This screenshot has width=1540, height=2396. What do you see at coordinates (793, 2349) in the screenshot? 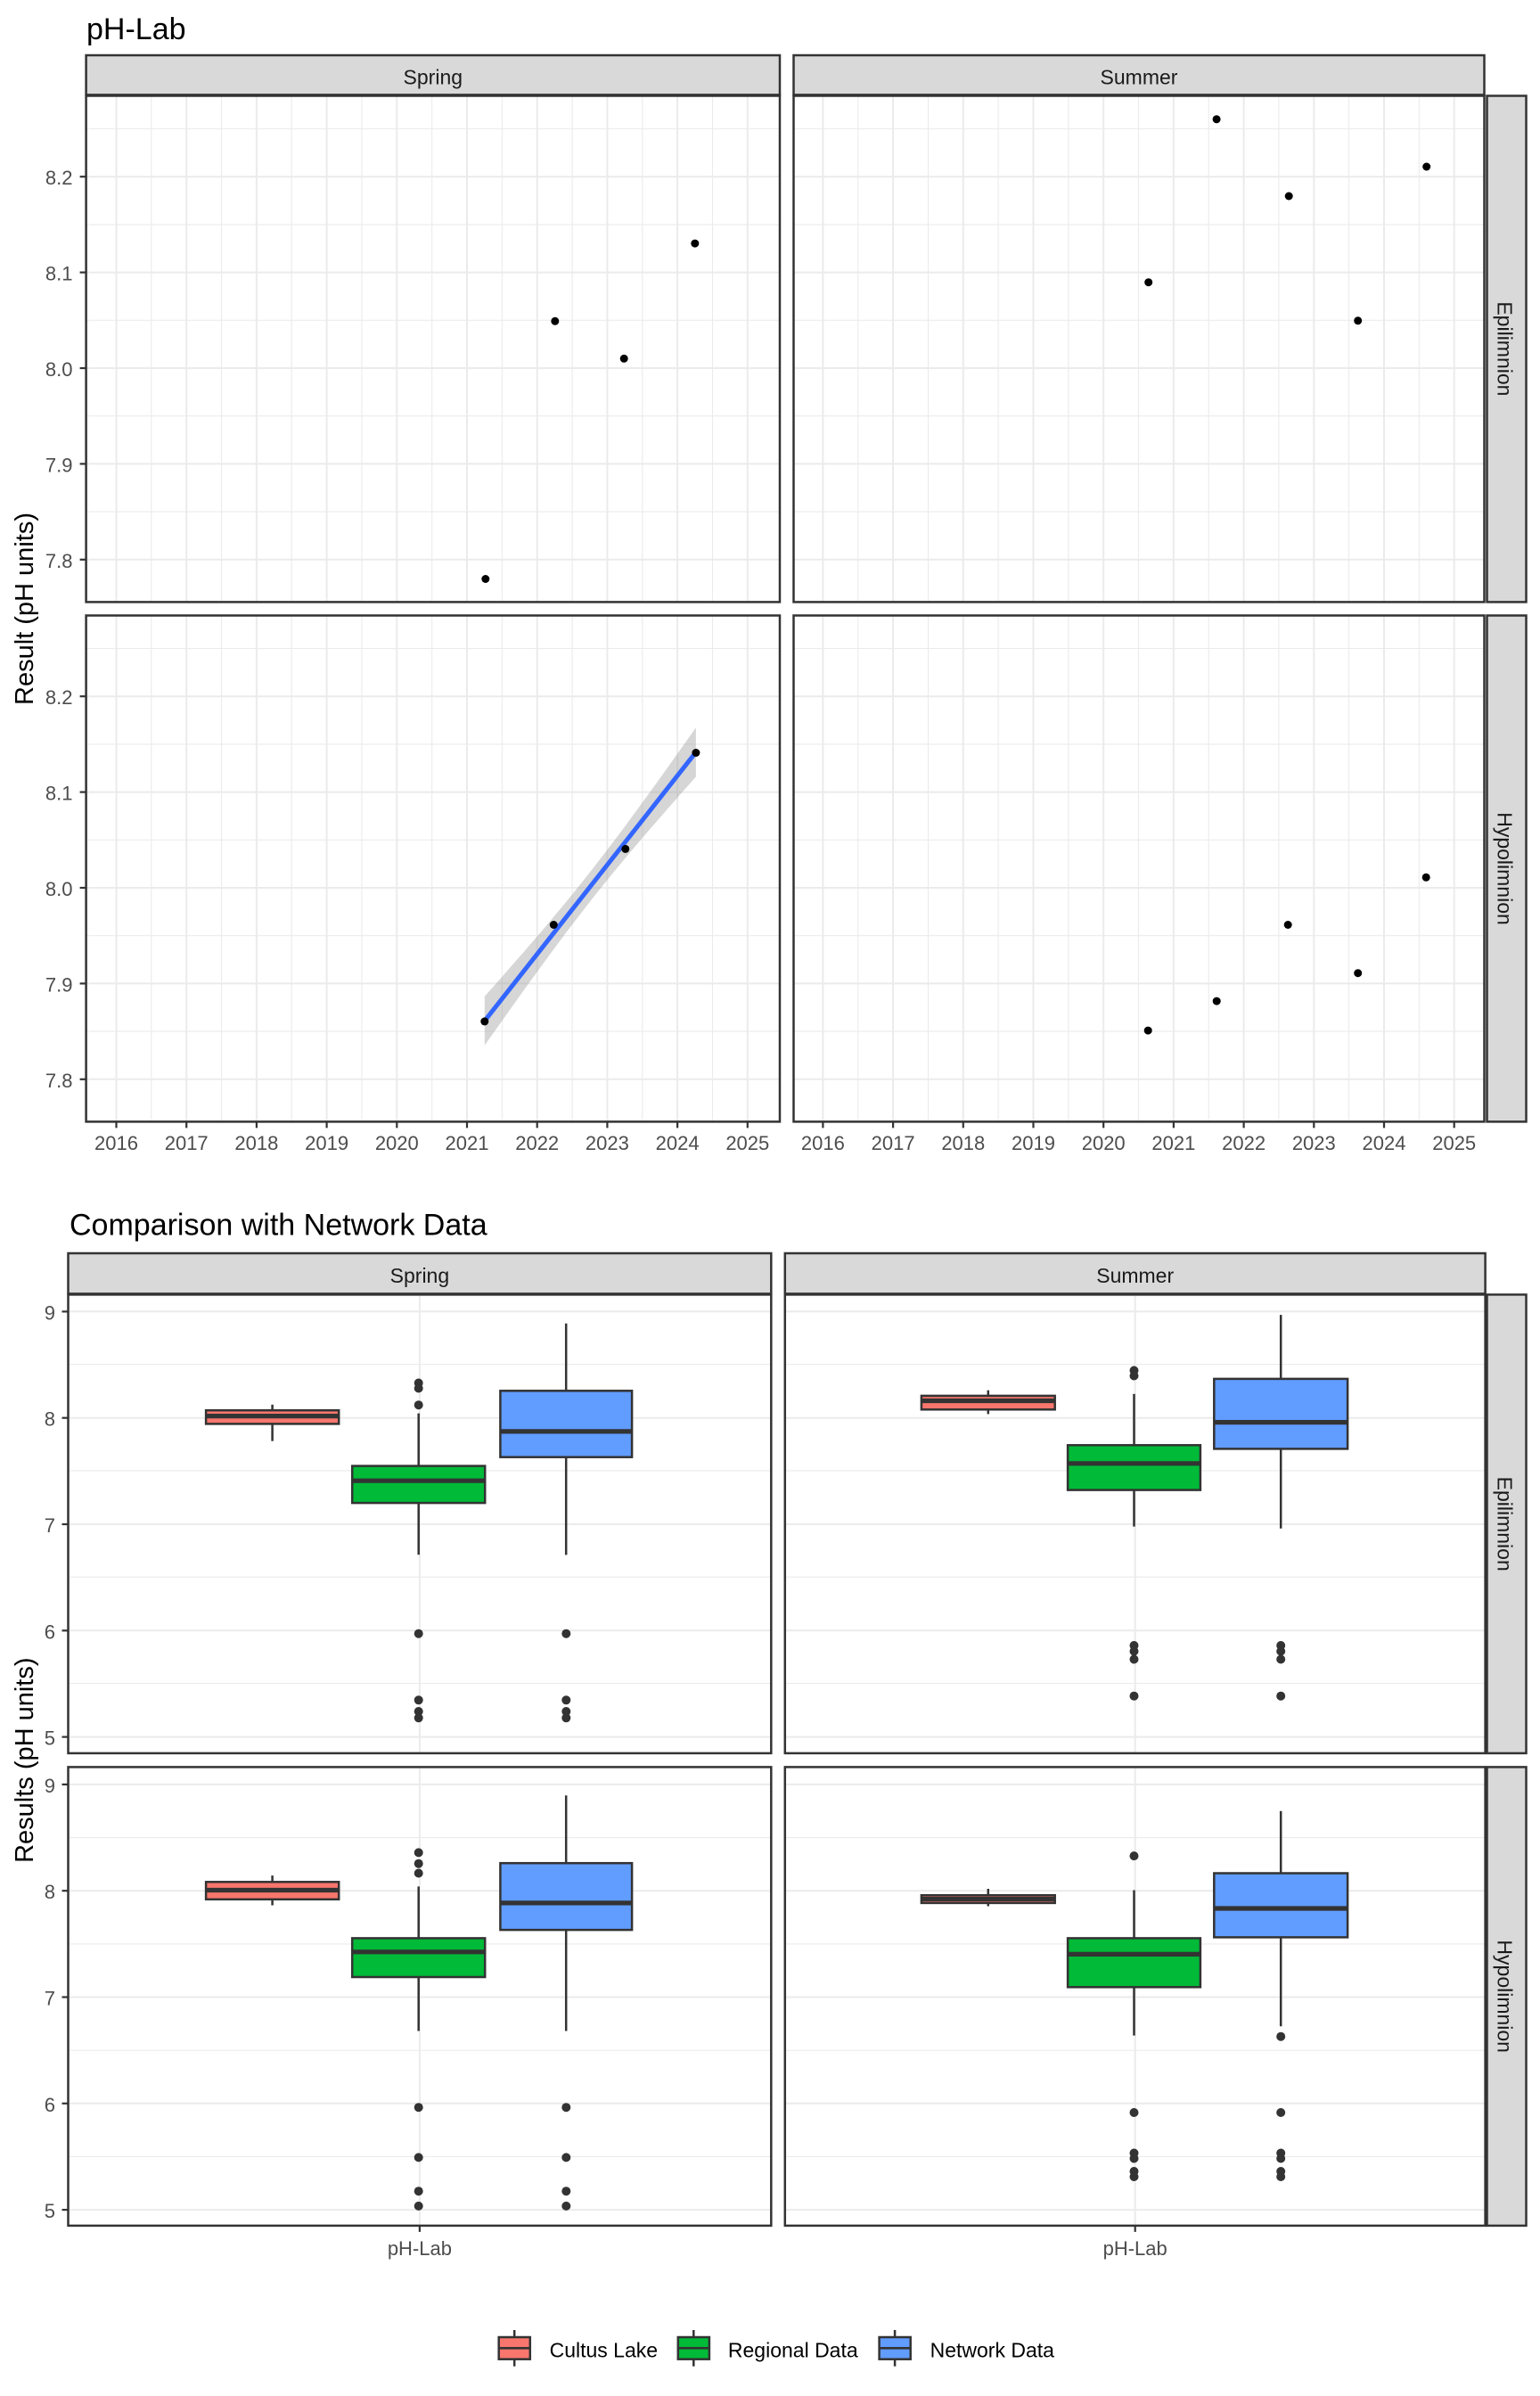
I see `svg-text: Regional Data` at bounding box center [793, 2349].